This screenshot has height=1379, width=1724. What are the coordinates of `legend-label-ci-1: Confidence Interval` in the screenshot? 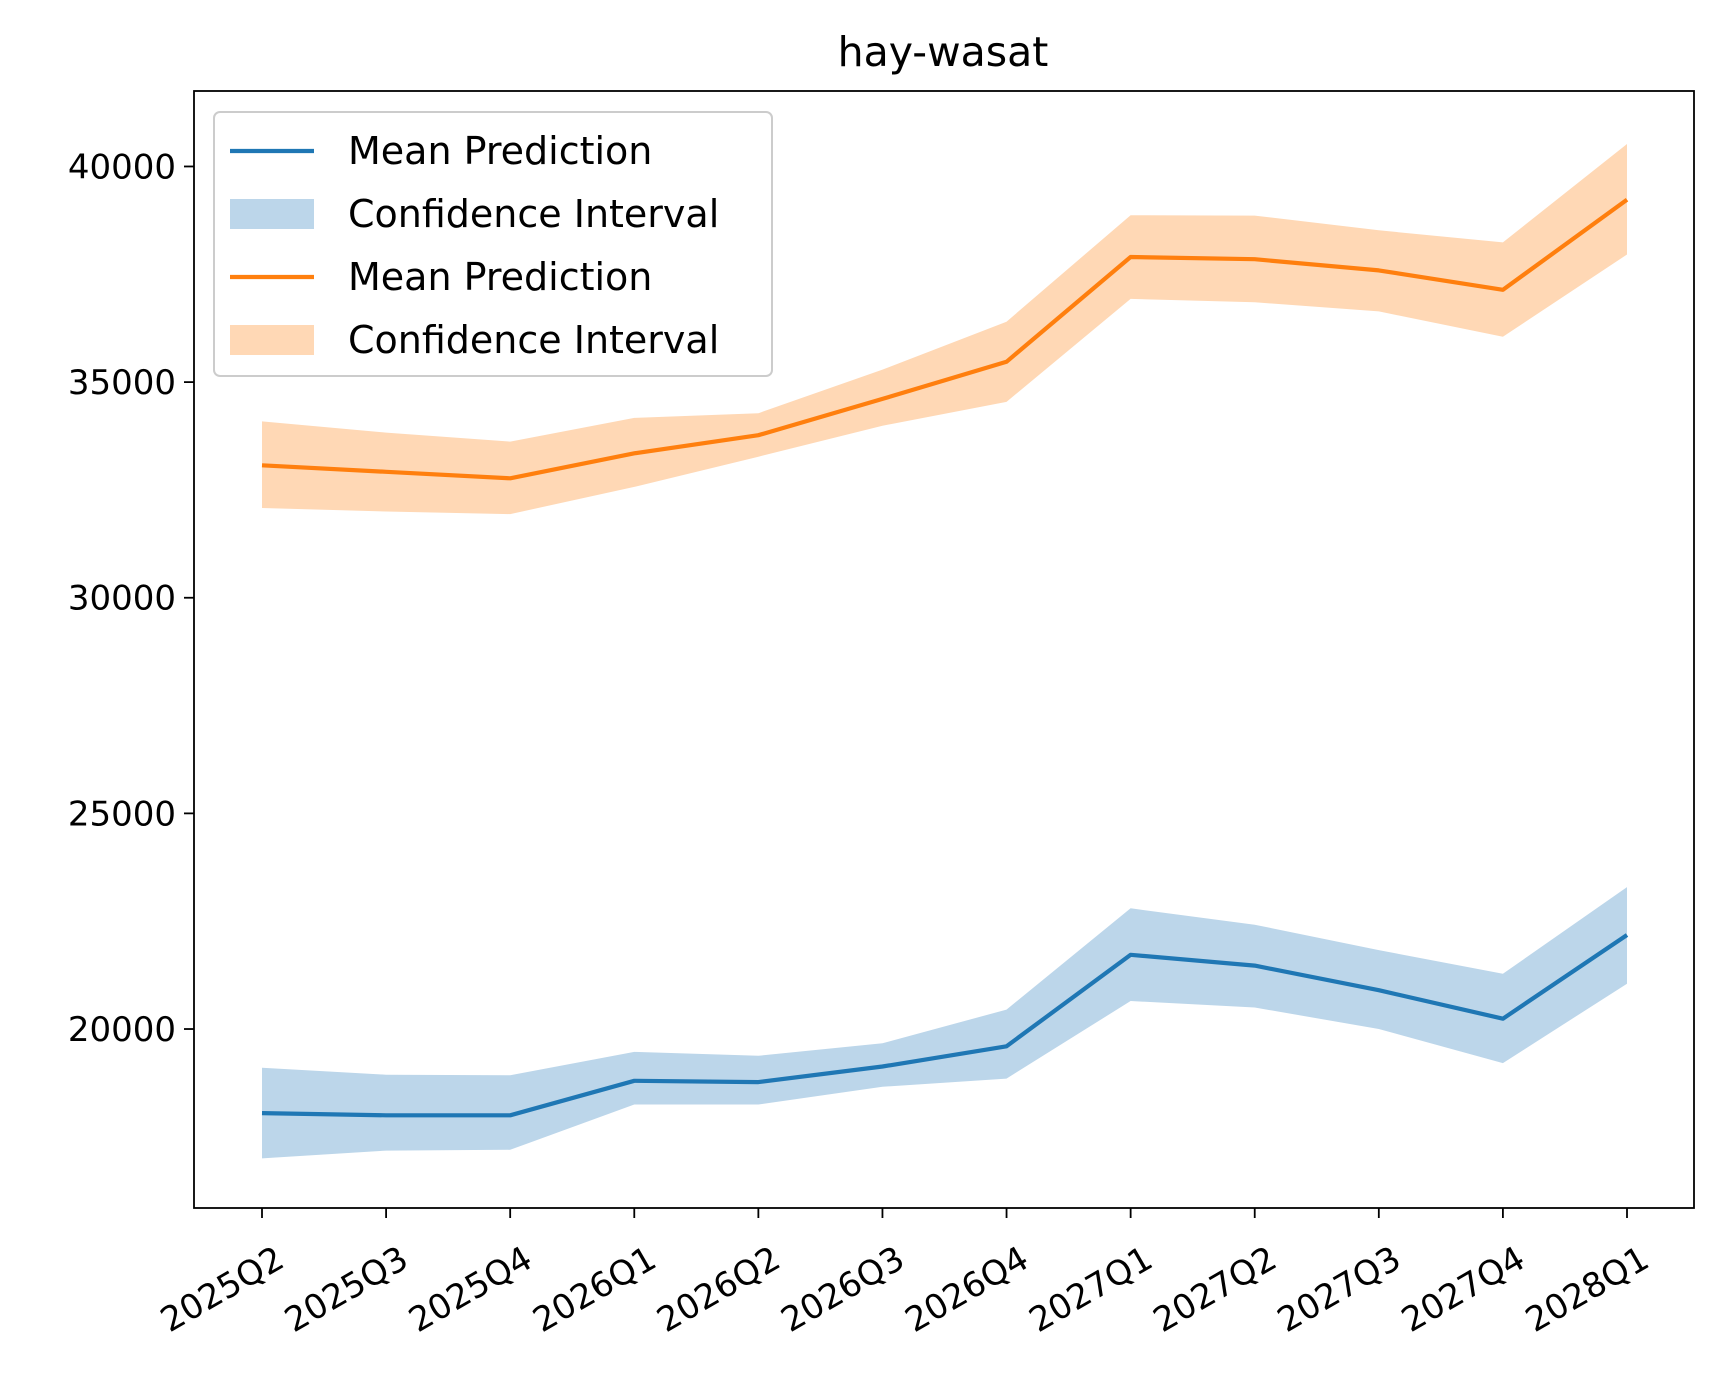 It's located at (533, 214).